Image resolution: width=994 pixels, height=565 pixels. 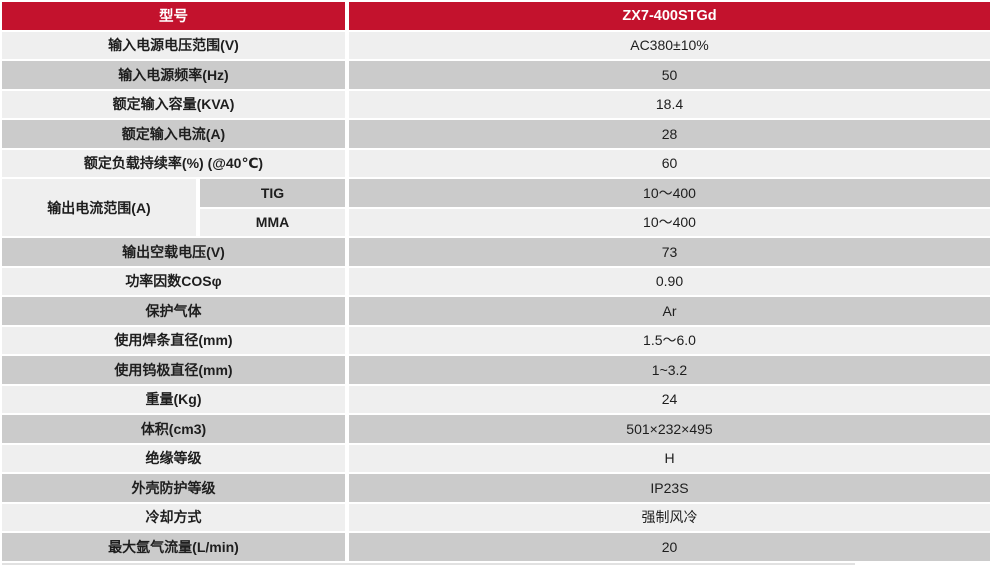 I want to click on spec-value-cell: 50, so click(x=669, y=75).